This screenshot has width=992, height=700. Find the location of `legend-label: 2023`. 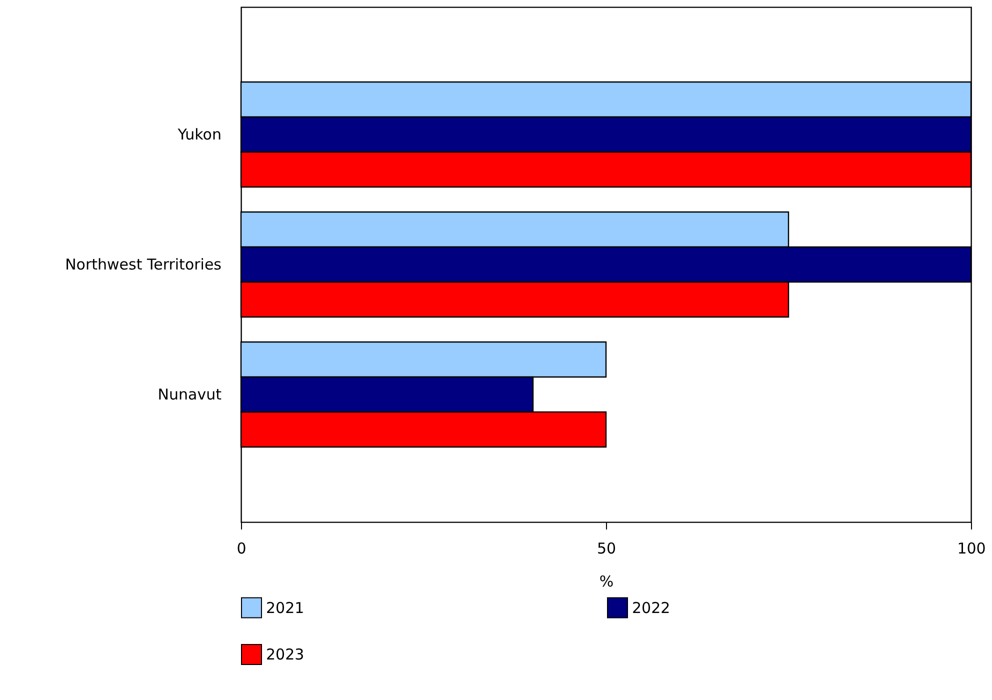

legend-label: 2023 is located at coordinates (285, 655).